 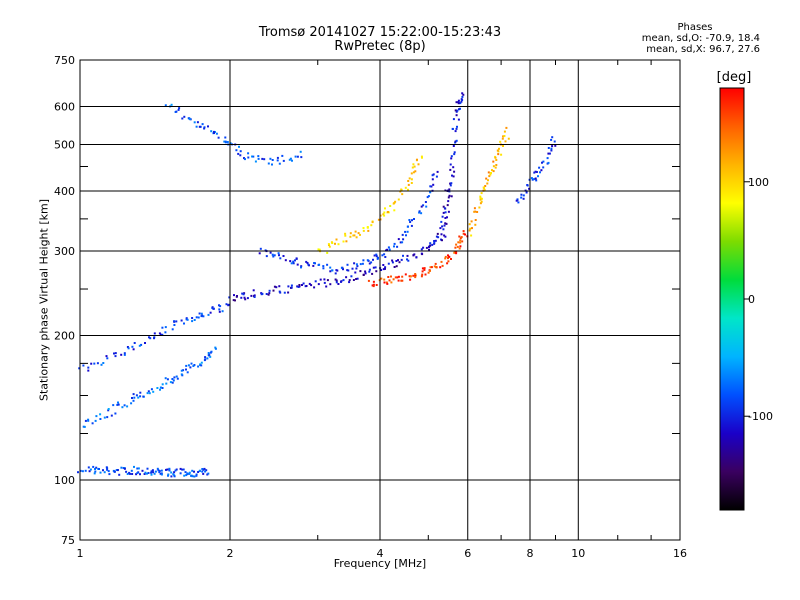 I want to click on x-tick-label: 16, so click(x=680, y=553).